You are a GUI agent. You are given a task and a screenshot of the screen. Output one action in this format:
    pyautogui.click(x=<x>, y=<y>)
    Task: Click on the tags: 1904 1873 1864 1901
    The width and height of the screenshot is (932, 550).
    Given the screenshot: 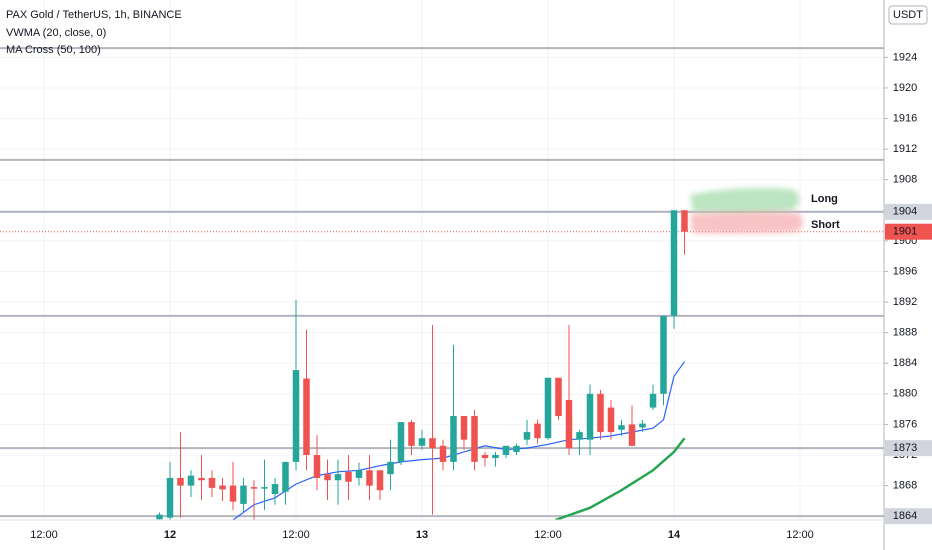 What is the action you would take?
    pyautogui.click(x=908, y=364)
    